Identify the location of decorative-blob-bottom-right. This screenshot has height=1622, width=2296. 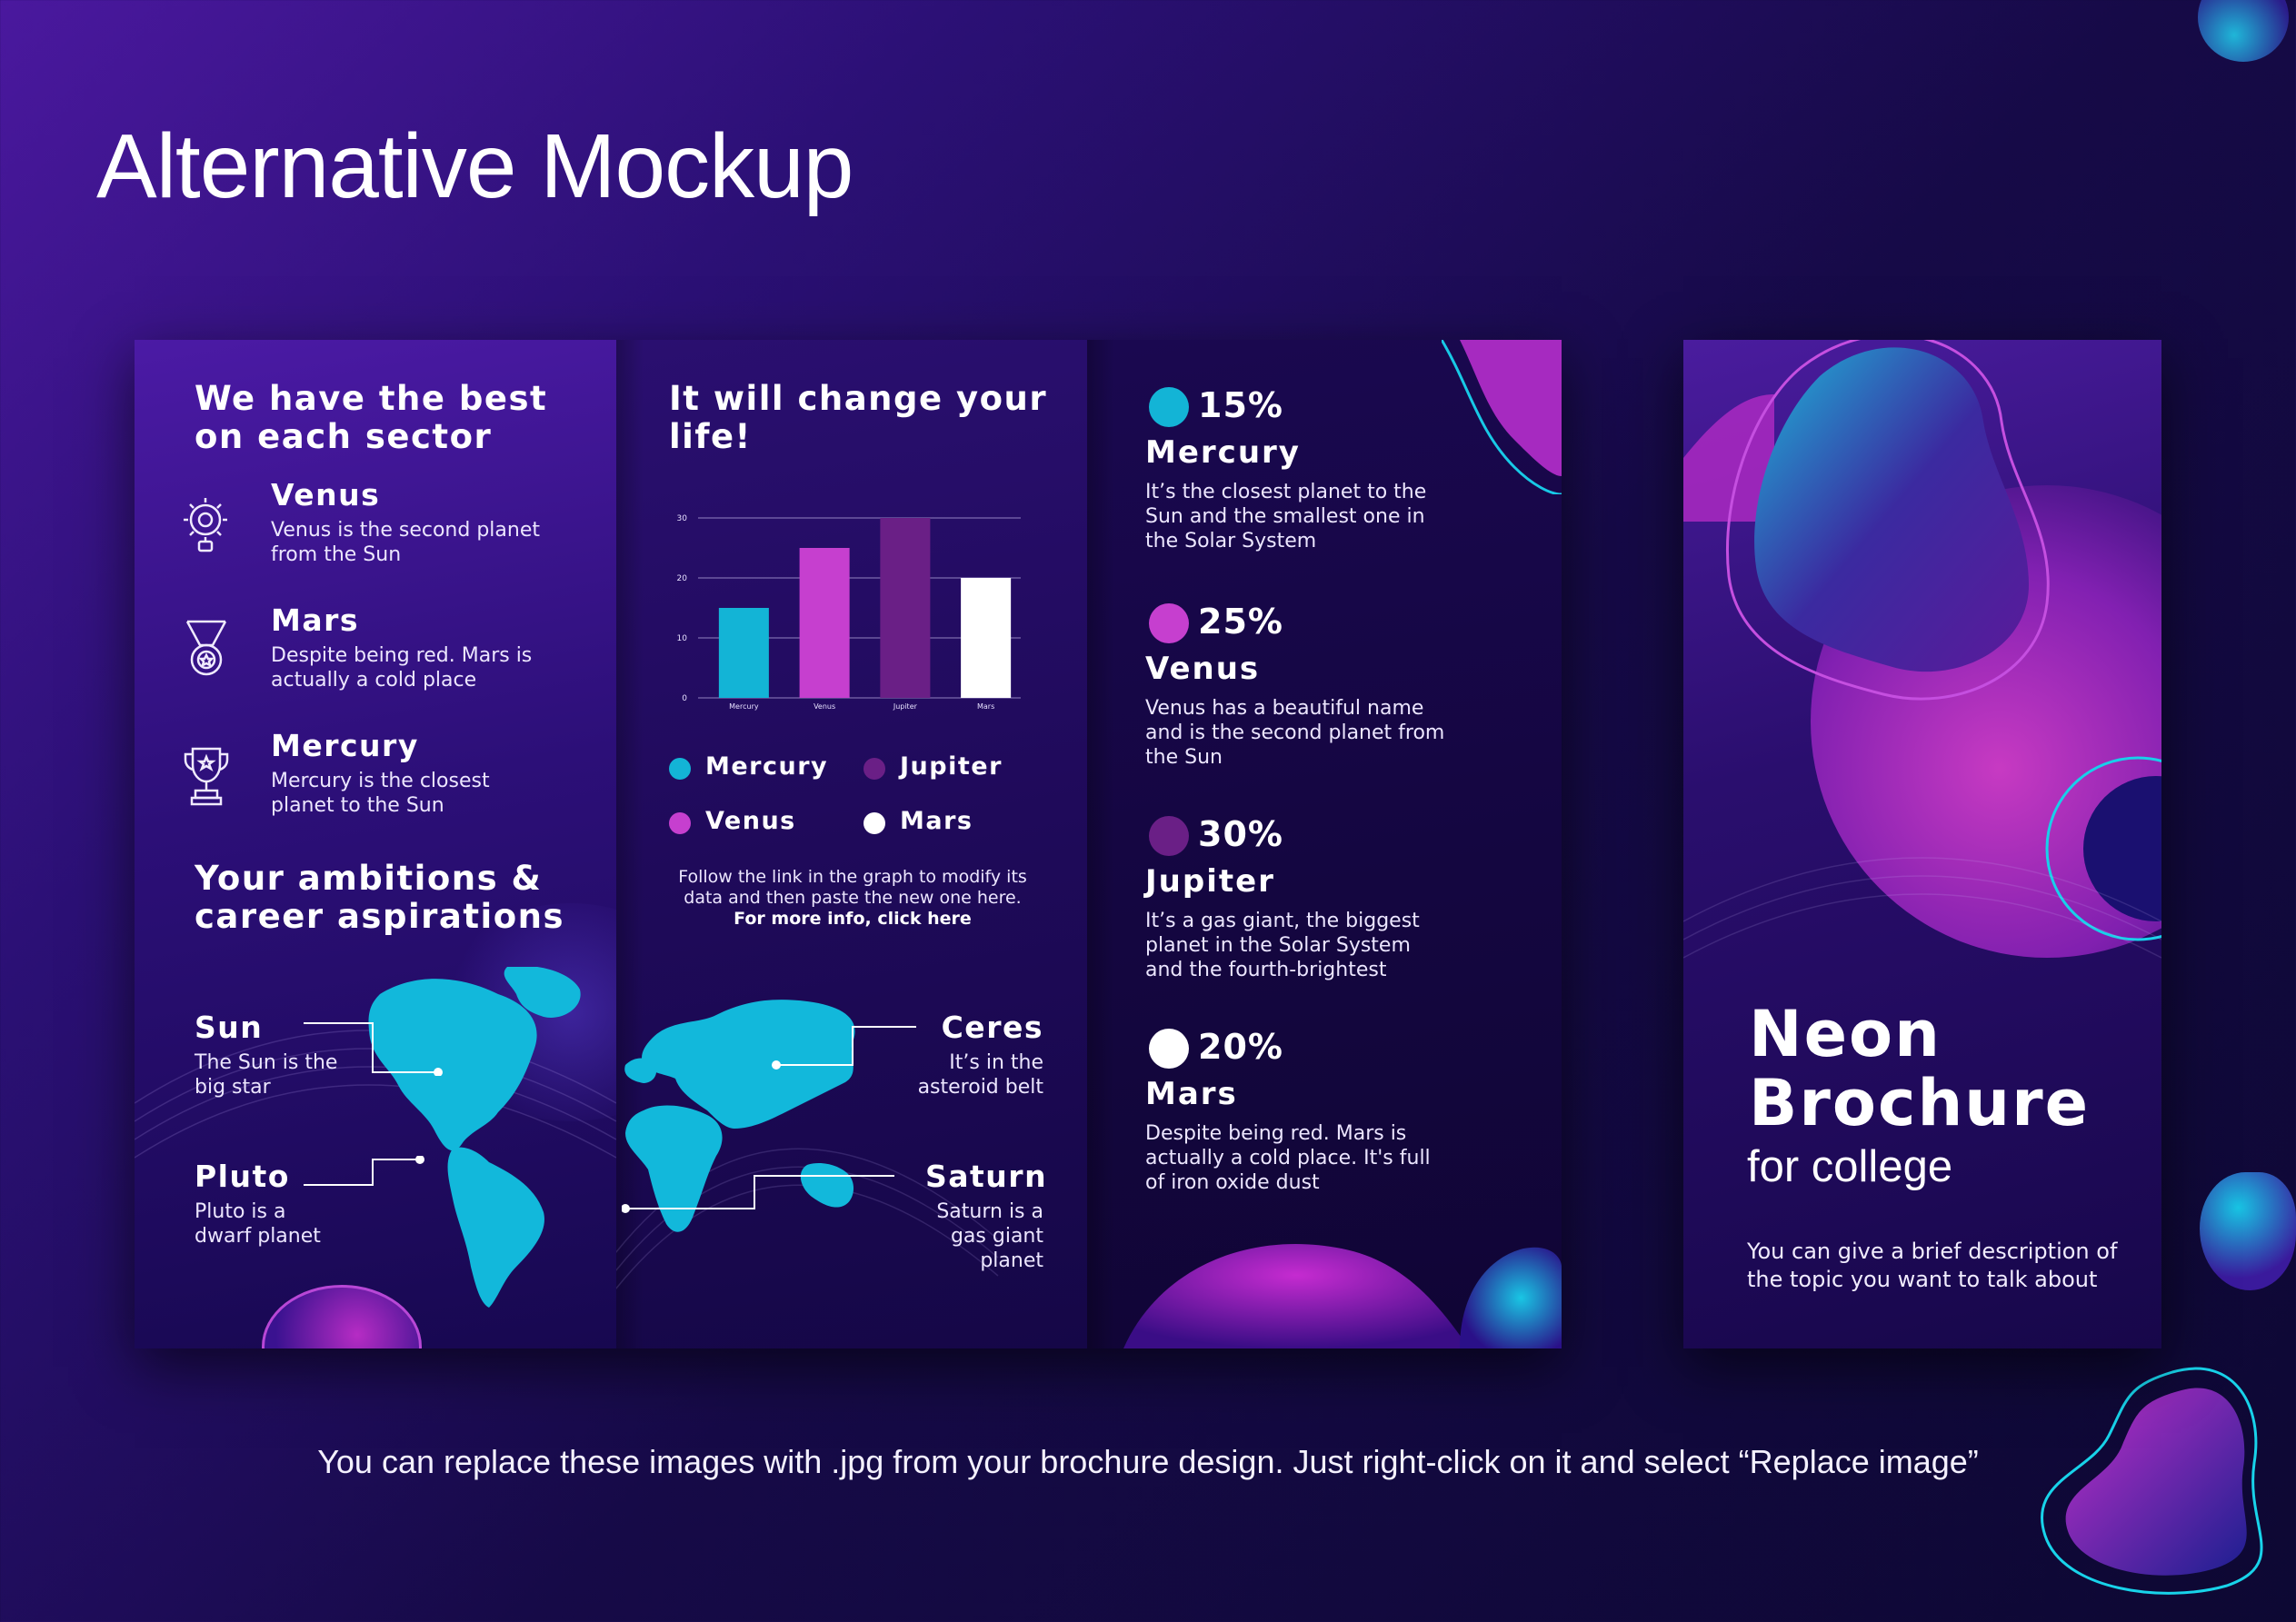
(2152, 1481).